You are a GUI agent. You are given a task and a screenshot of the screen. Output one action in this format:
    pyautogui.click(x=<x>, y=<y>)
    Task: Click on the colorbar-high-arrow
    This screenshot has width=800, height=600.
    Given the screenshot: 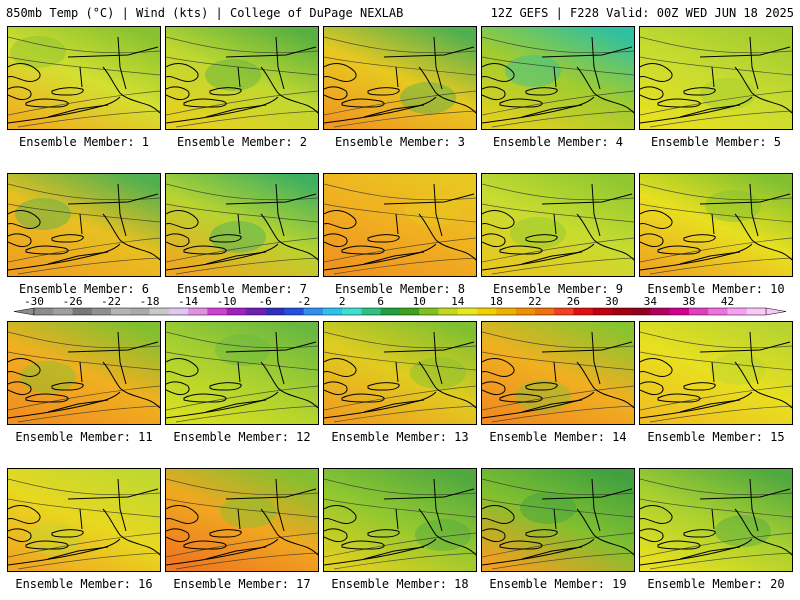 What is the action you would take?
    pyautogui.click(x=776, y=311)
    